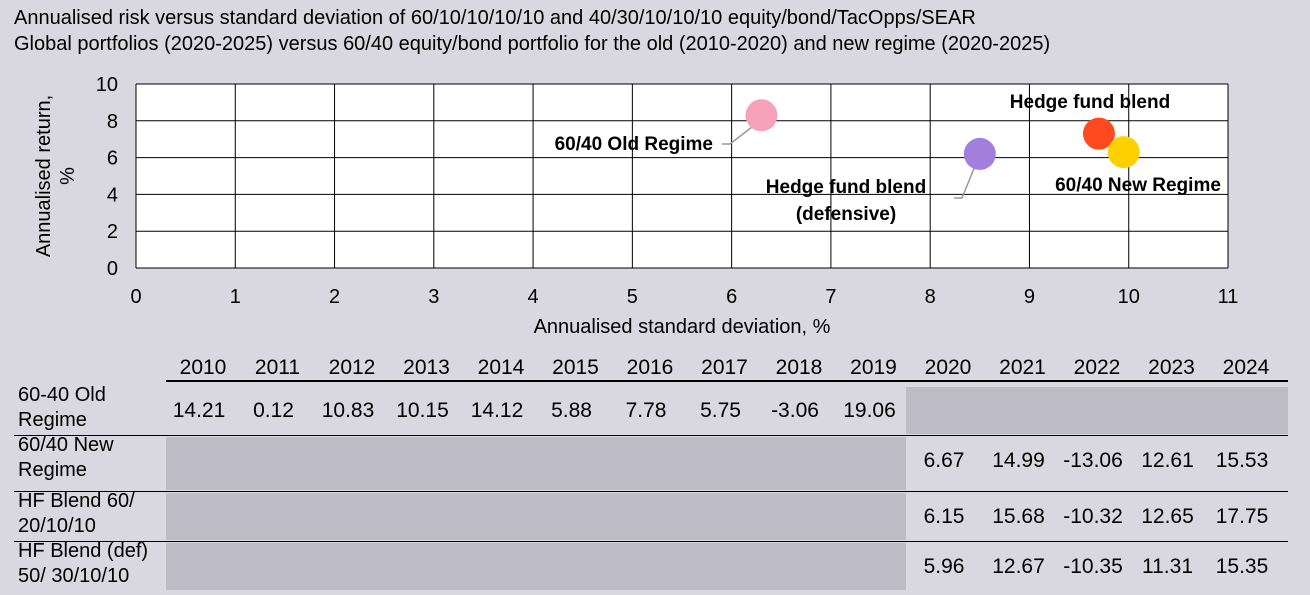 The image size is (1310, 595). Describe the element at coordinates (203, 367) in the screenshot. I see `table-year-header: 2010` at that location.